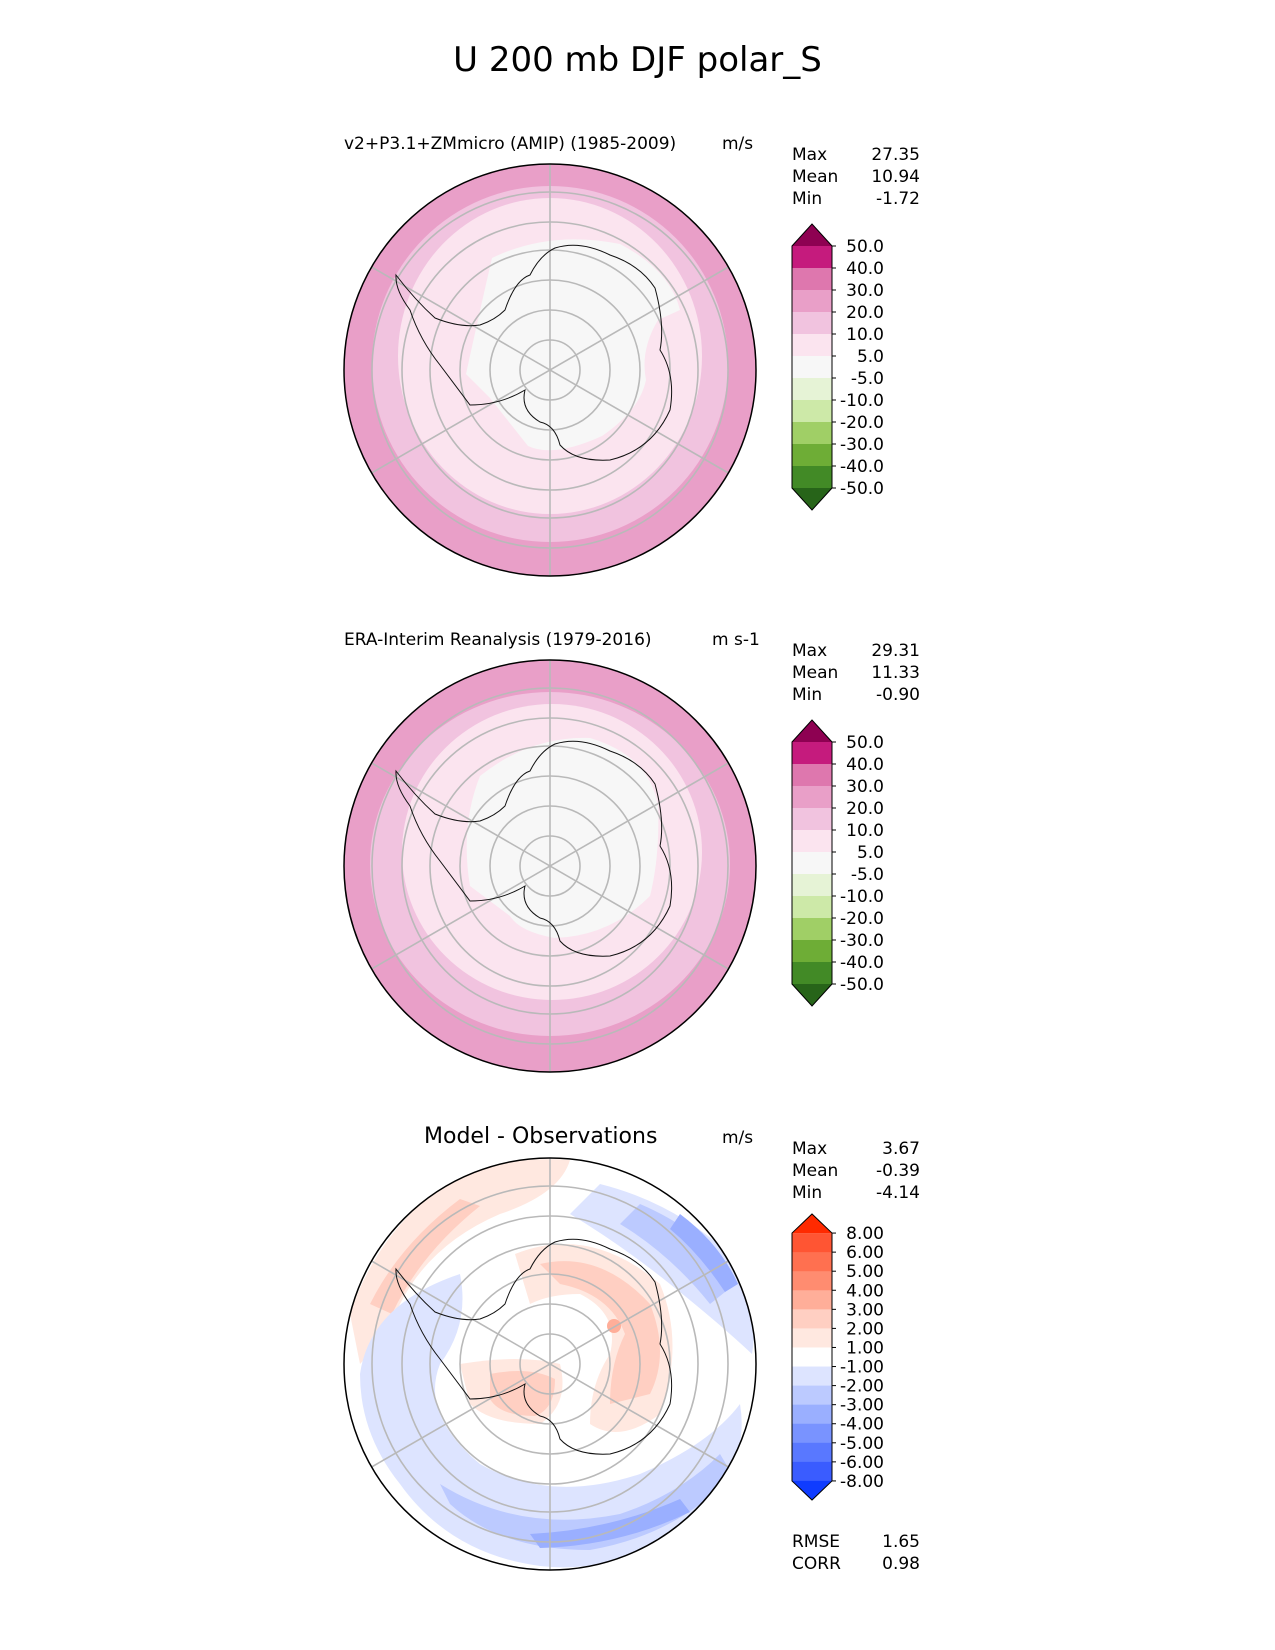  What do you see at coordinates (862, 1387) in the screenshot?
I see `colorbar-tick-label: -2.00` at bounding box center [862, 1387].